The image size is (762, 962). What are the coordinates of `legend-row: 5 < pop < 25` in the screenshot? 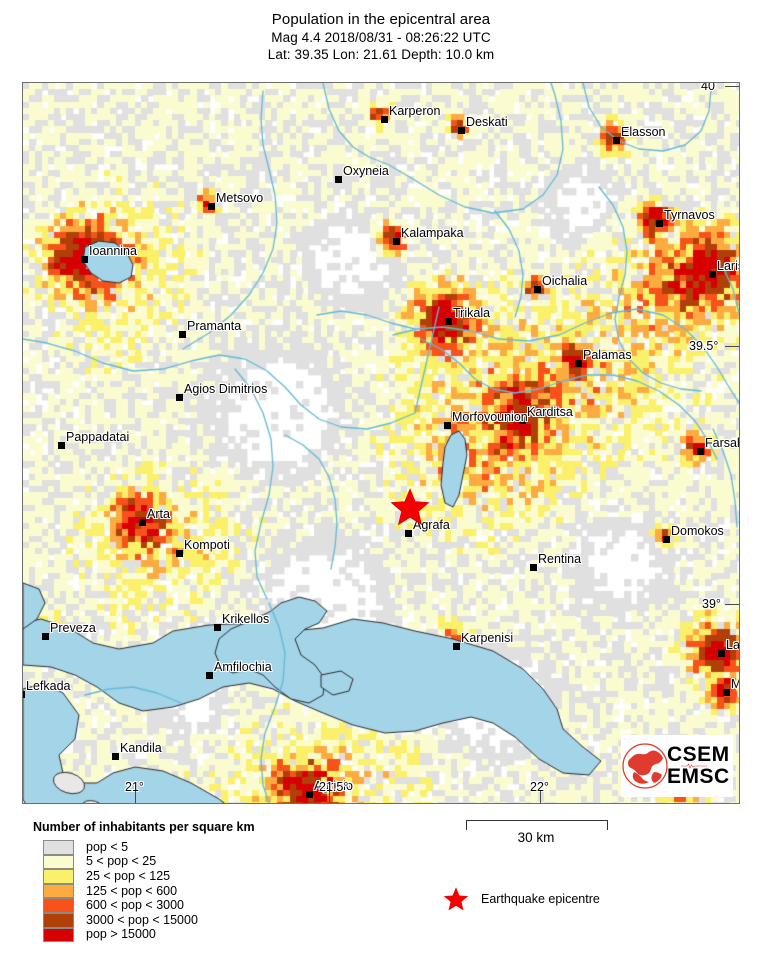 It's located at (120, 862).